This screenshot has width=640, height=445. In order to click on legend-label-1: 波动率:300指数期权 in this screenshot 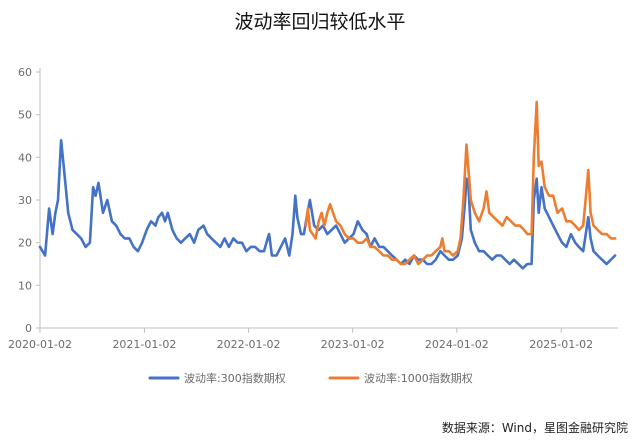, I will do `click(235, 378)`.